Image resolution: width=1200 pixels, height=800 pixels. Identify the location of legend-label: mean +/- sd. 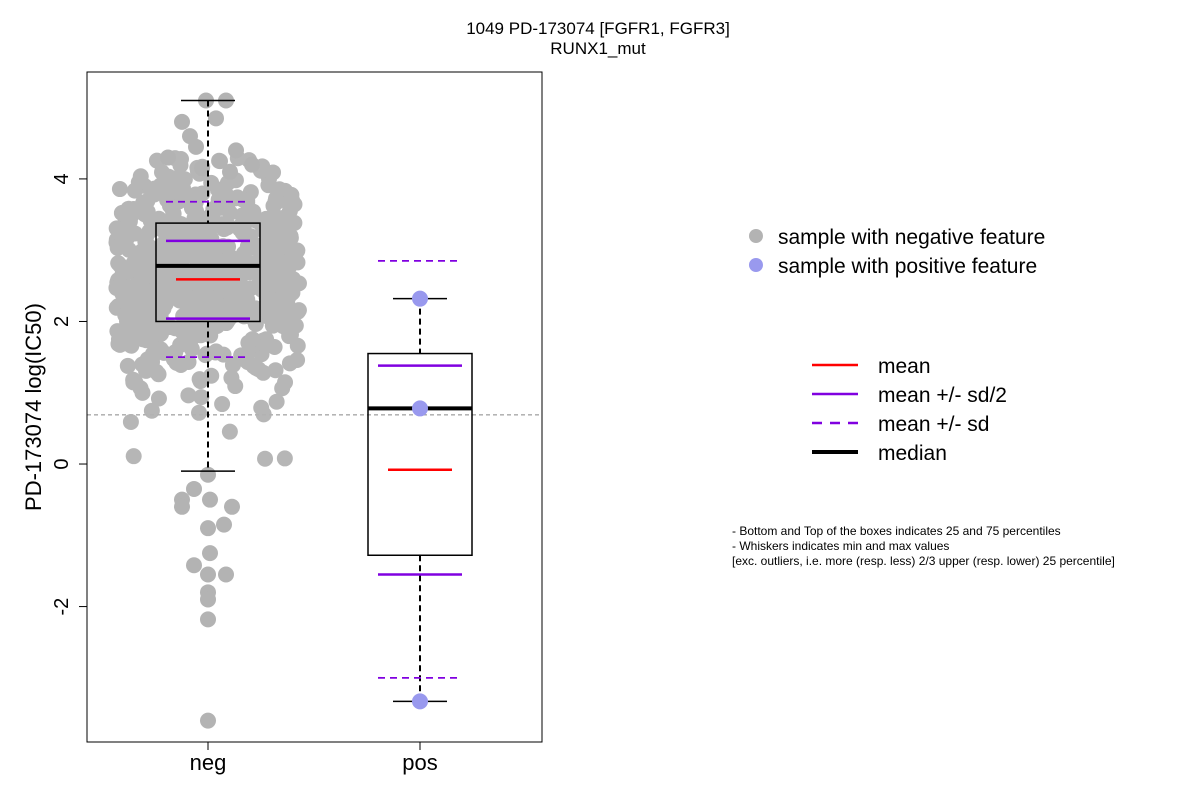
(933, 424).